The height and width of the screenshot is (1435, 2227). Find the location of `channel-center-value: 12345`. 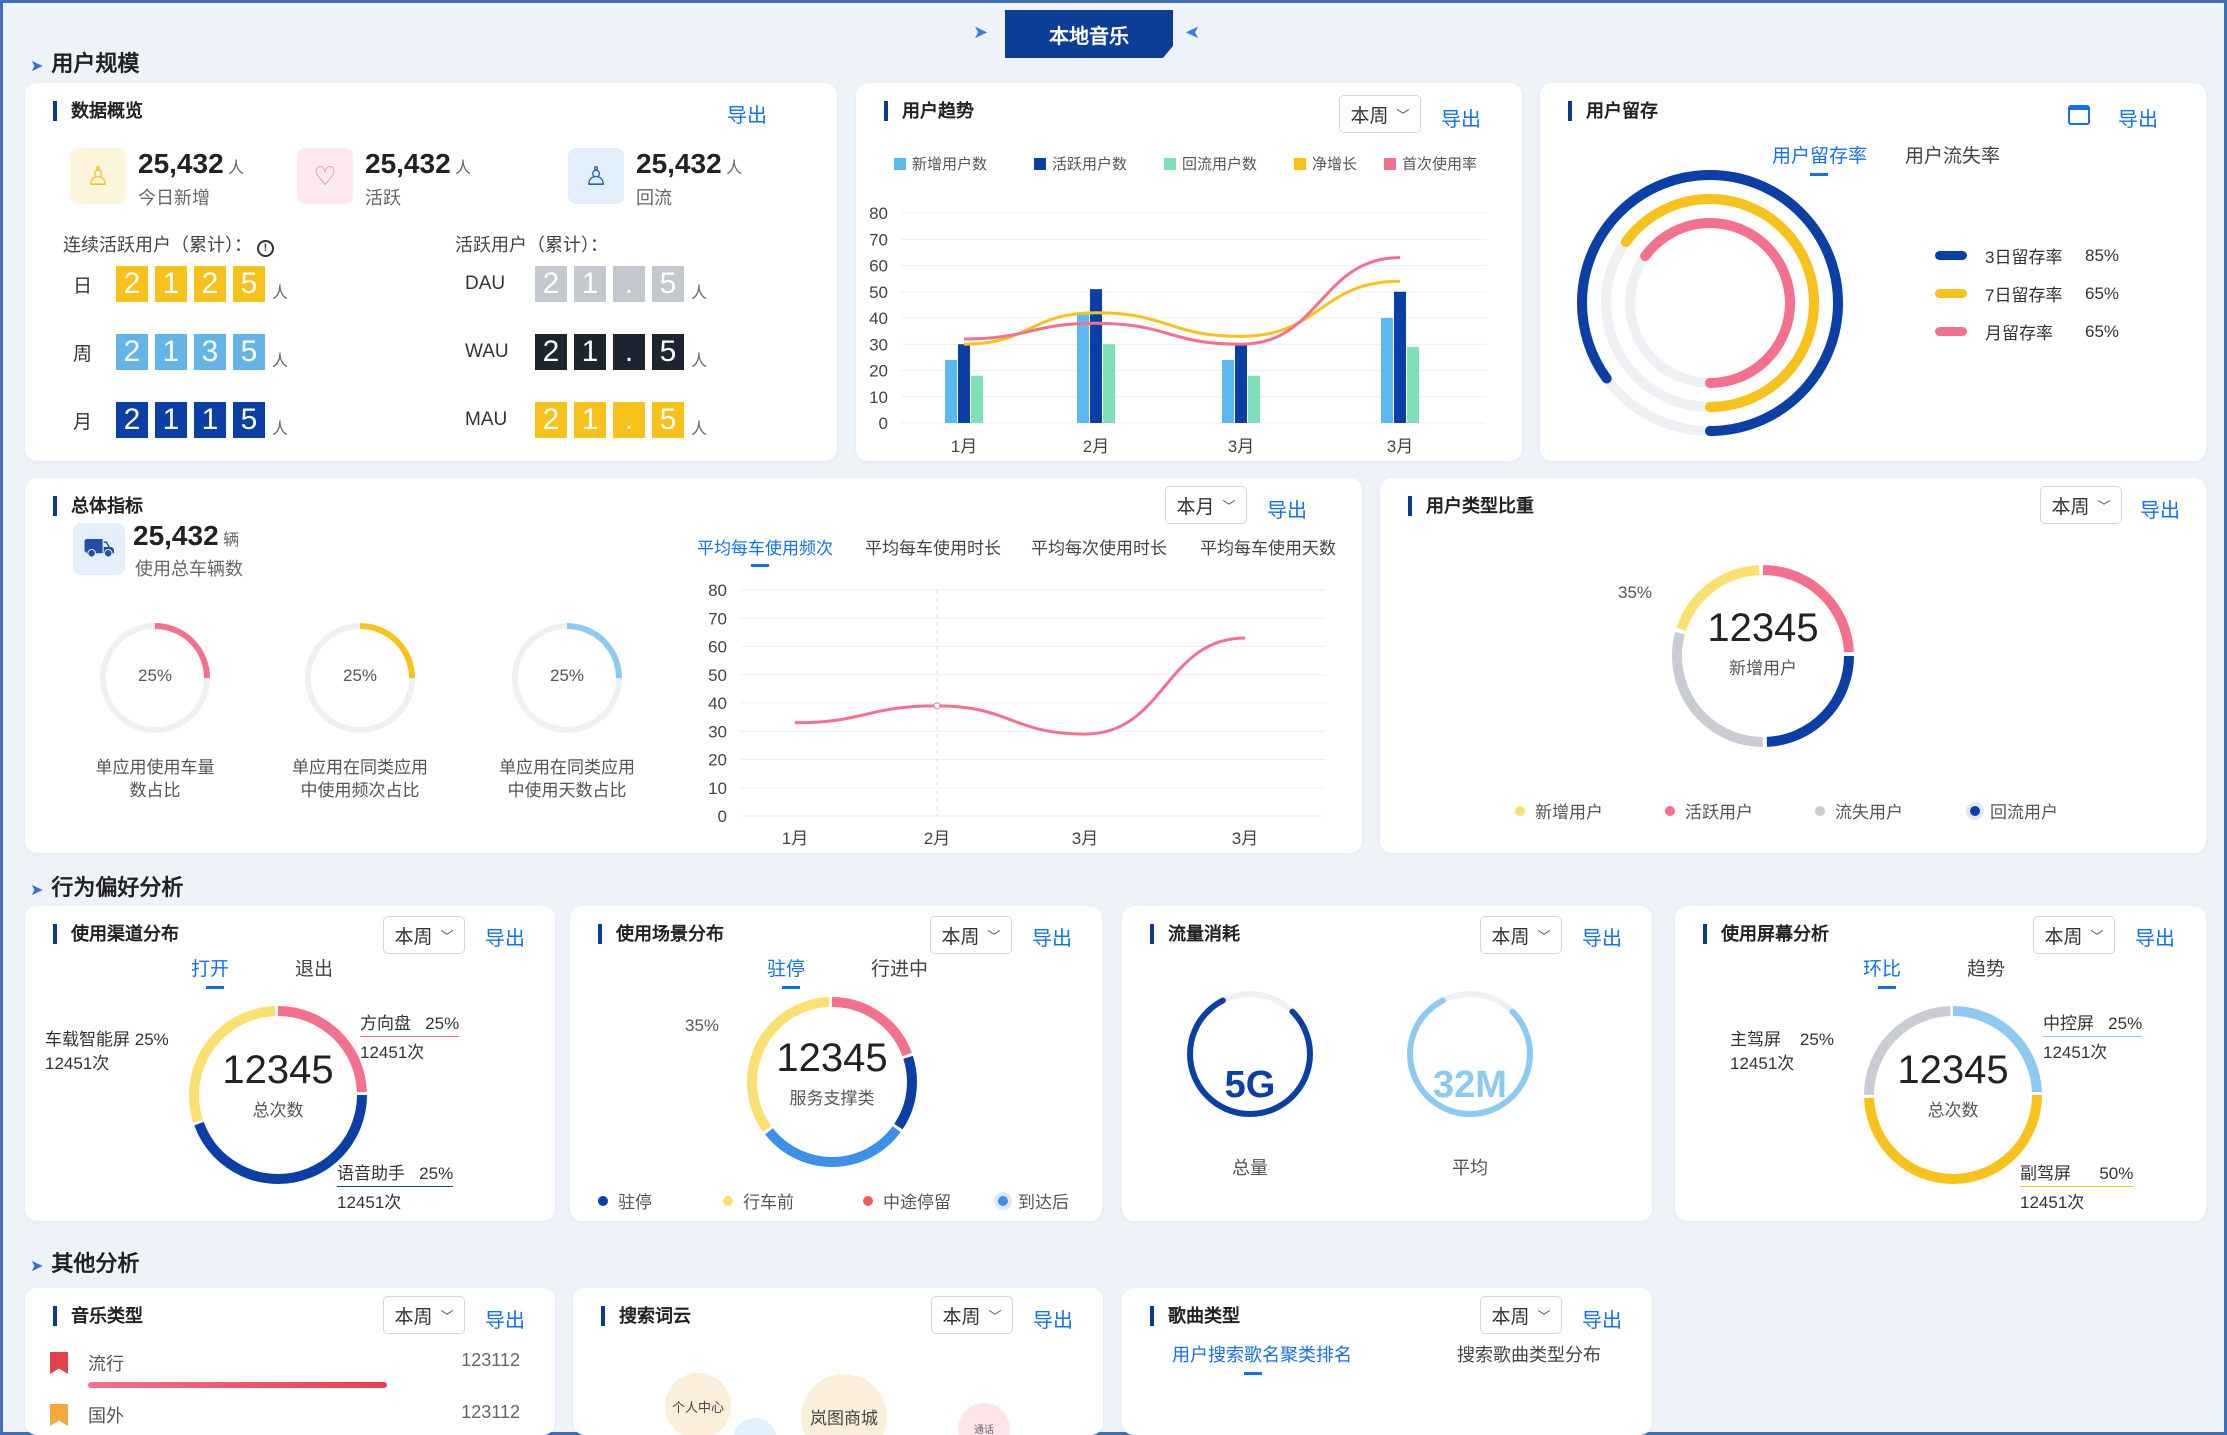

channel-center-value: 12345 is located at coordinates (278, 1070).